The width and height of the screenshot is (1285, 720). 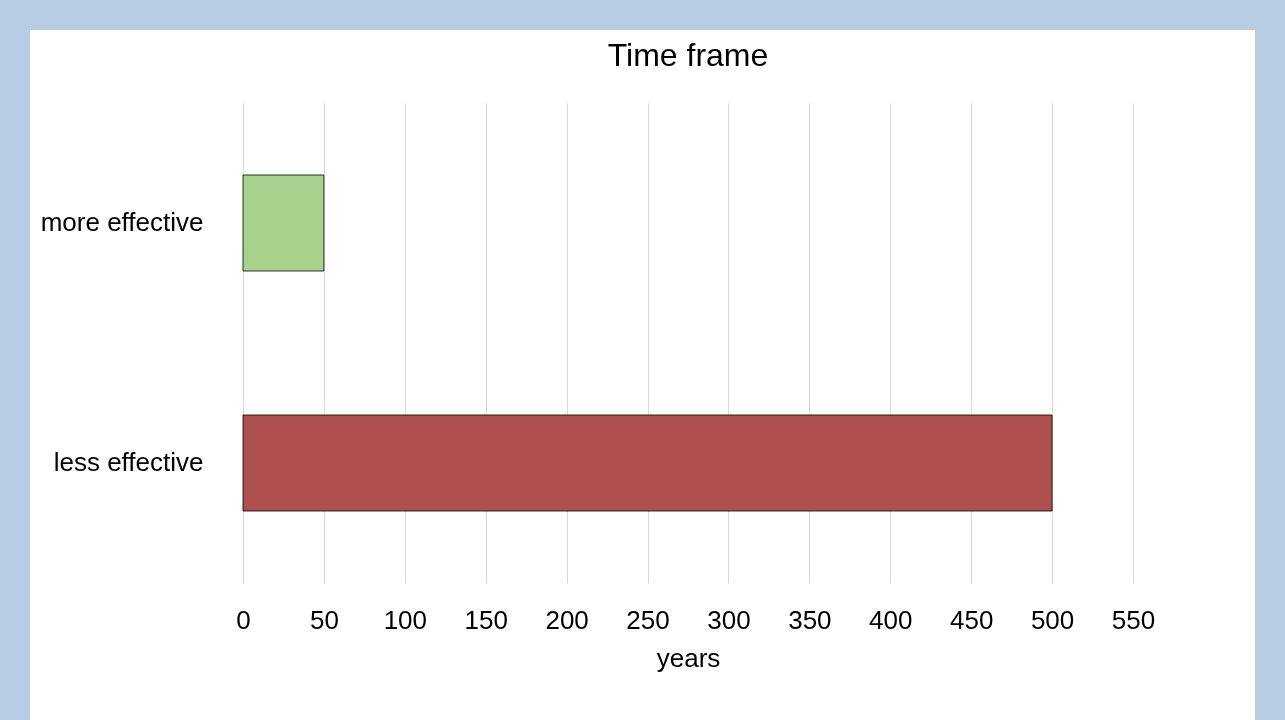 I want to click on x-tick-label: 400, so click(x=891, y=619).